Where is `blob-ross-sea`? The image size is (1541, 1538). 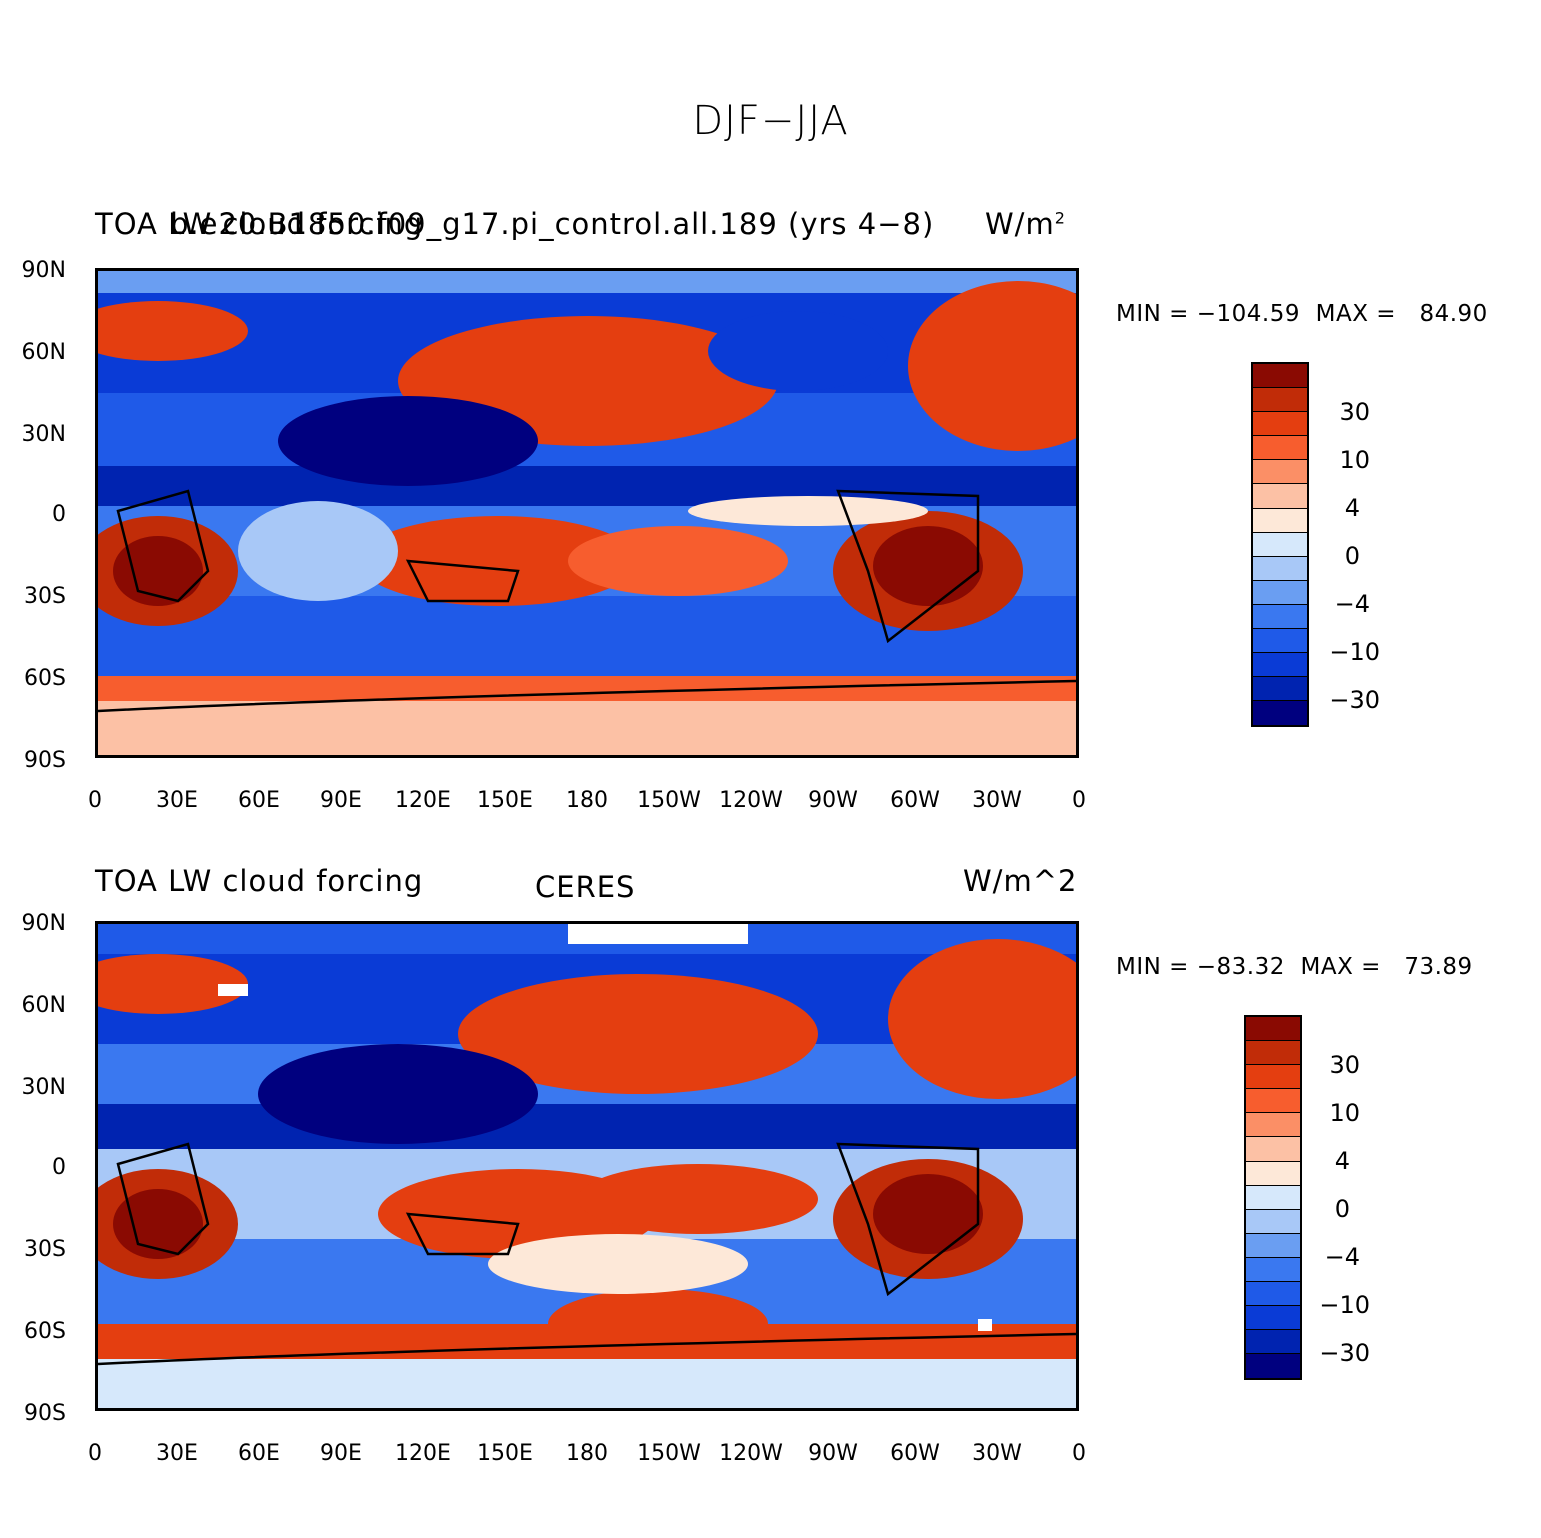 blob-ross-sea is located at coordinates (658, 1324).